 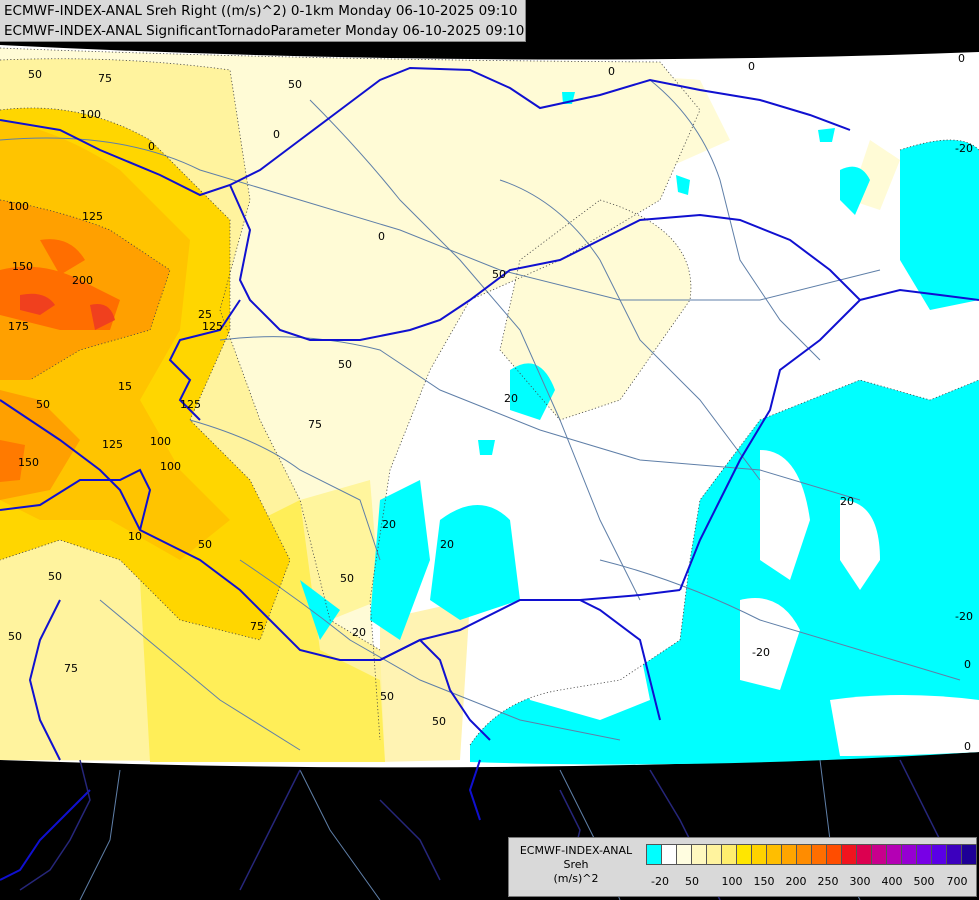 I want to click on legend-tick-label: 400, so click(x=892, y=881).